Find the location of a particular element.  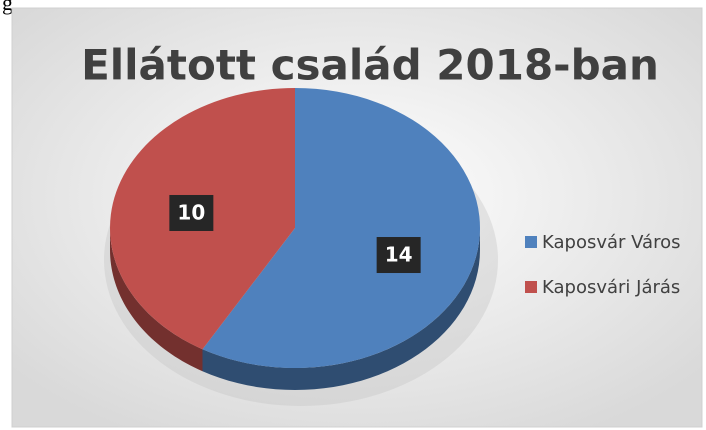

text-fragment: g is located at coordinates (7, 7).